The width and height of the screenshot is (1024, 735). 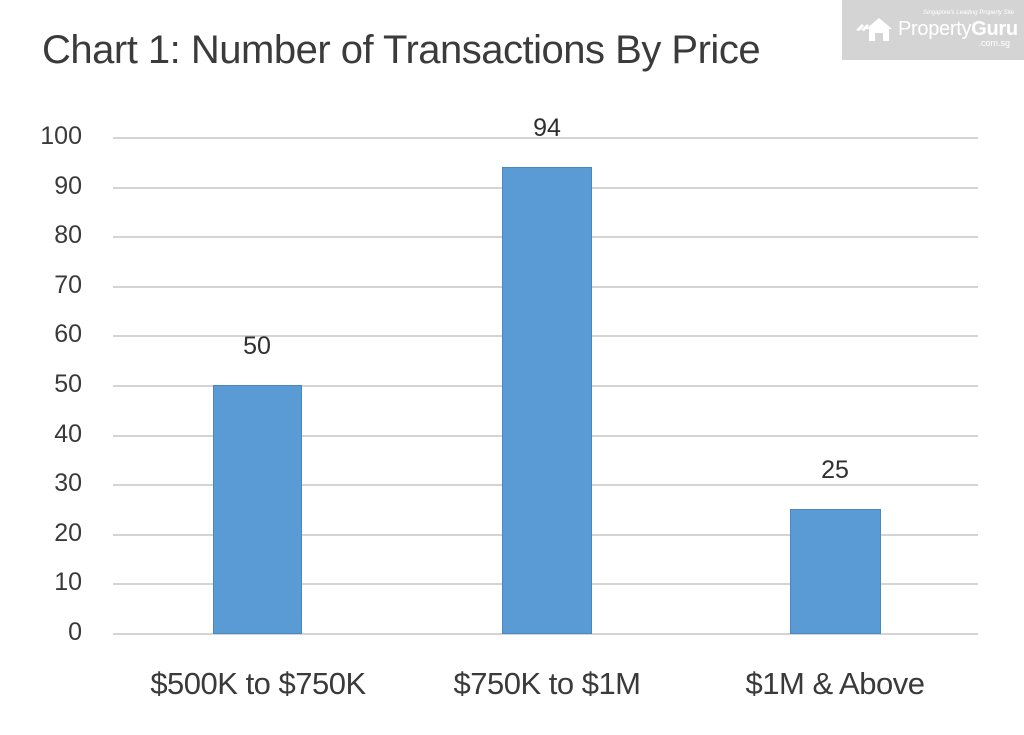 What do you see at coordinates (257, 509) in the screenshot?
I see `bar-500k-750k` at bounding box center [257, 509].